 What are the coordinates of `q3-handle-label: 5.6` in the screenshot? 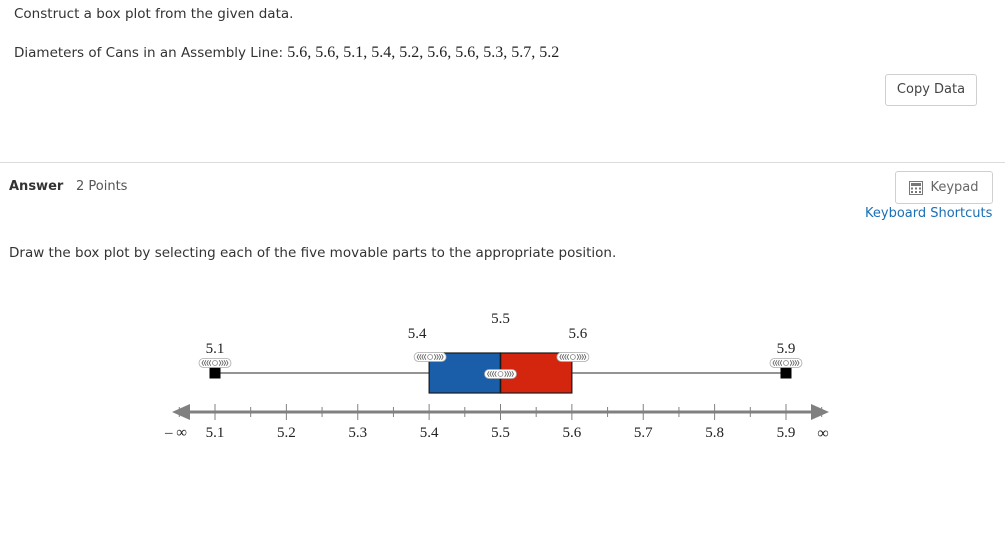 It's located at (578, 334).